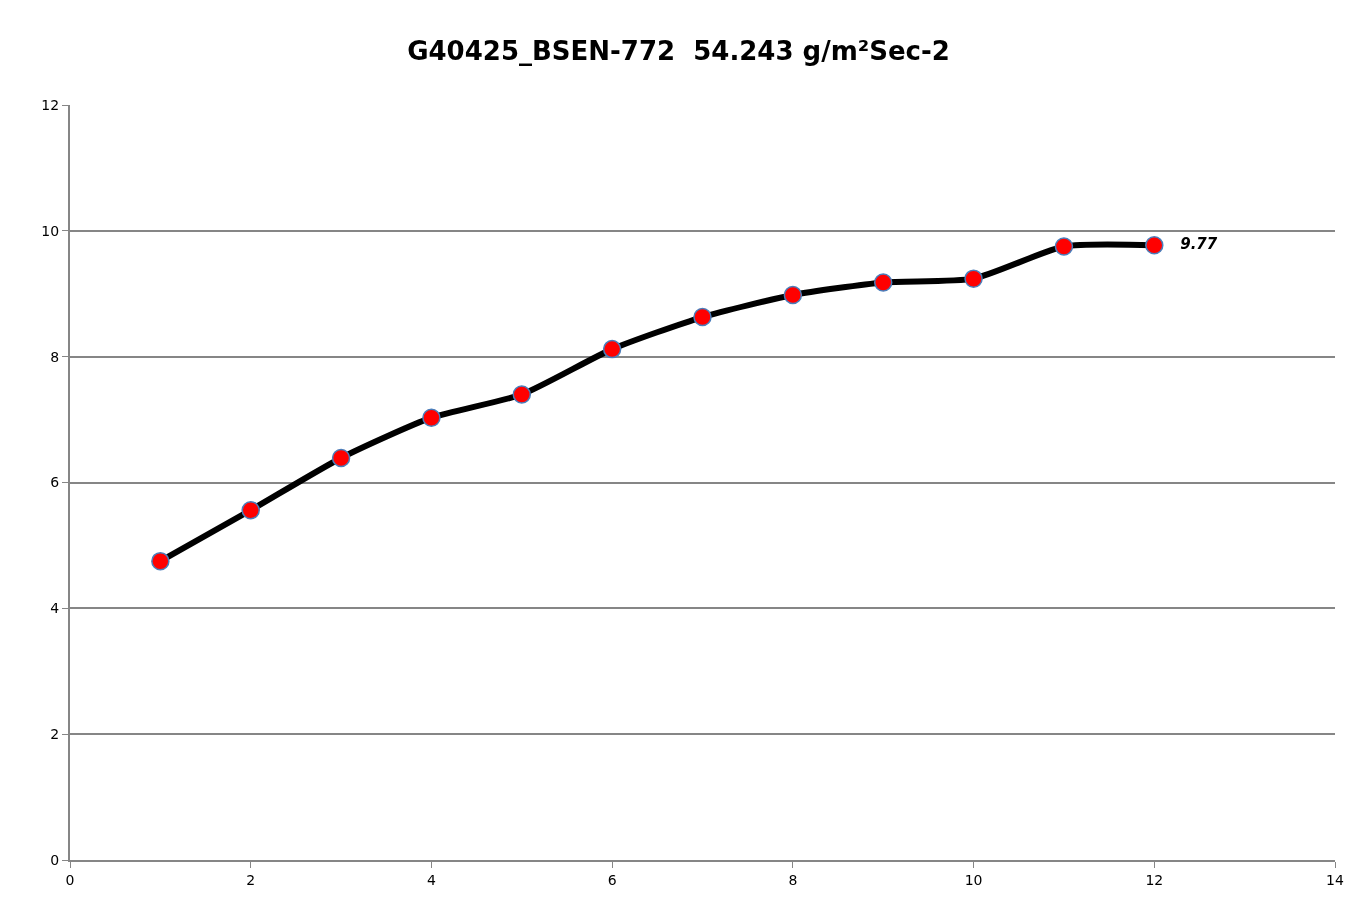  Describe the element at coordinates (431, 879) in the screenshot. I see `x-tick-label: 4` at that location.